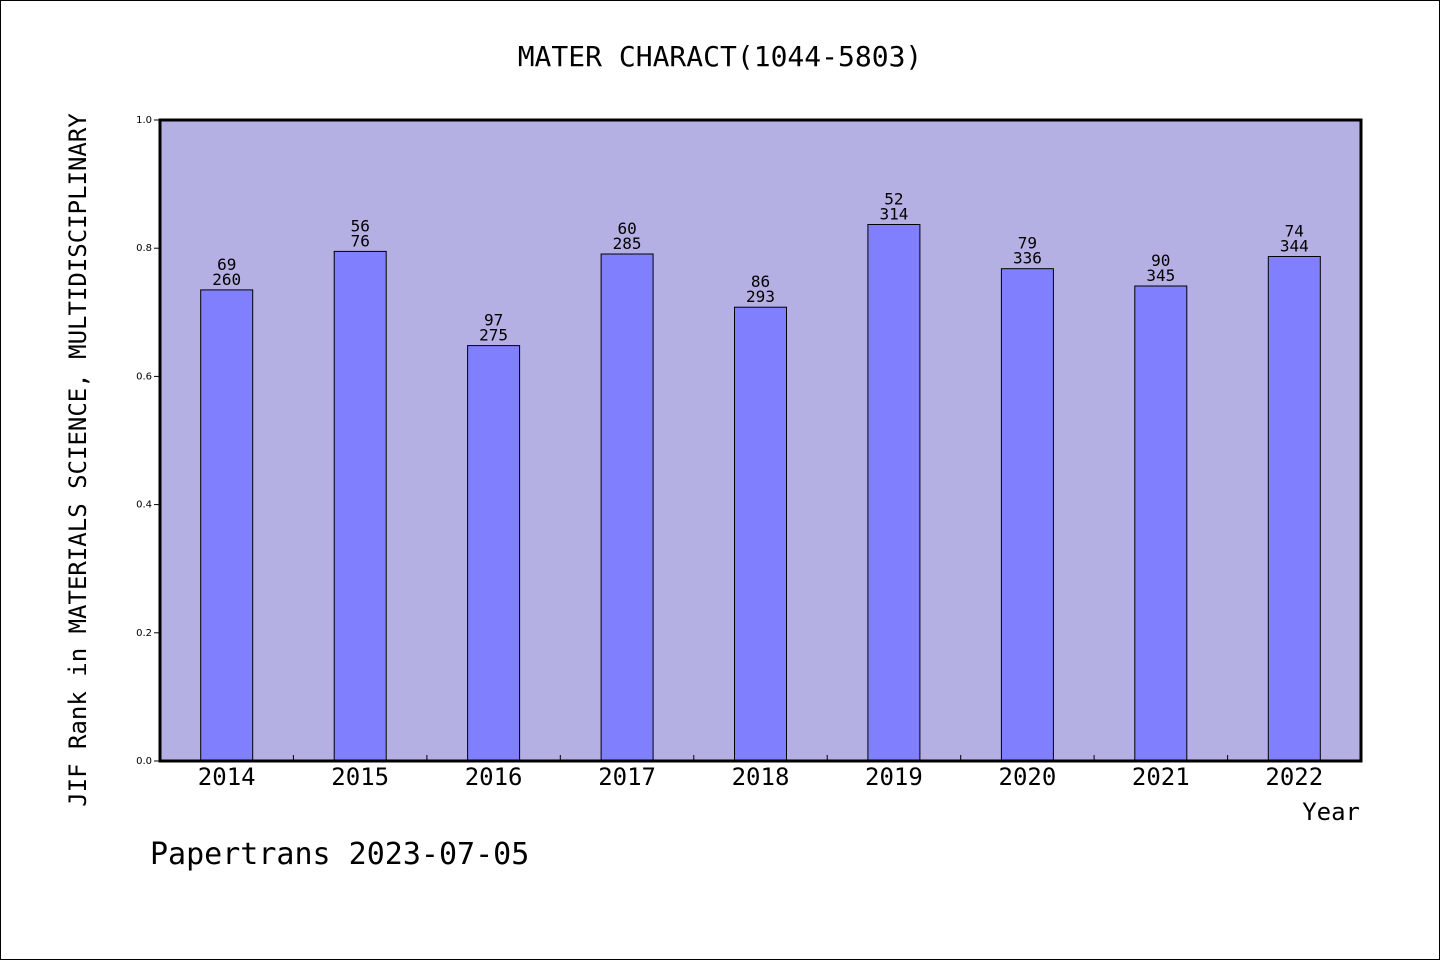 The height and width of the screenshot is (960, 1440). What do you see at coordinates (1160, 260) in the screenshot?
I see `bar-rank-label-2021: 90` at bounding box center [1160, 260].